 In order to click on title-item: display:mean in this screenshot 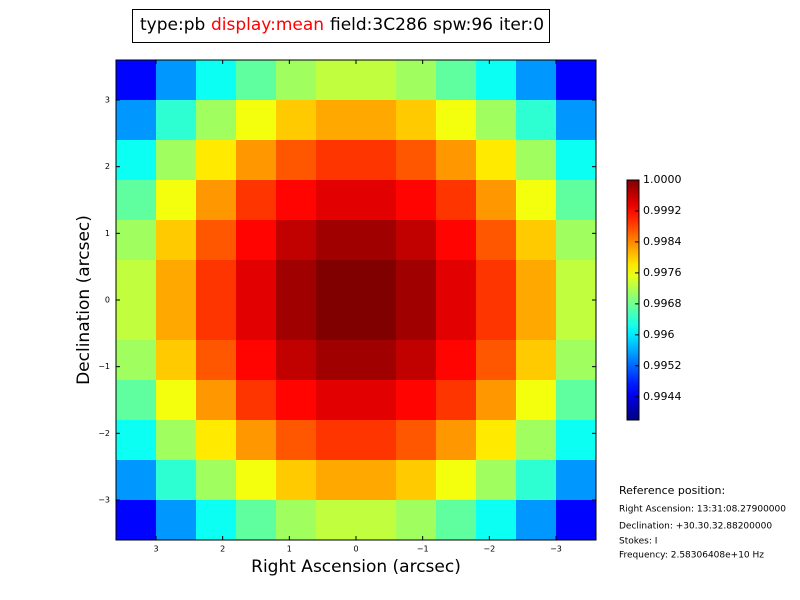, I will do `click(267, 25)`.